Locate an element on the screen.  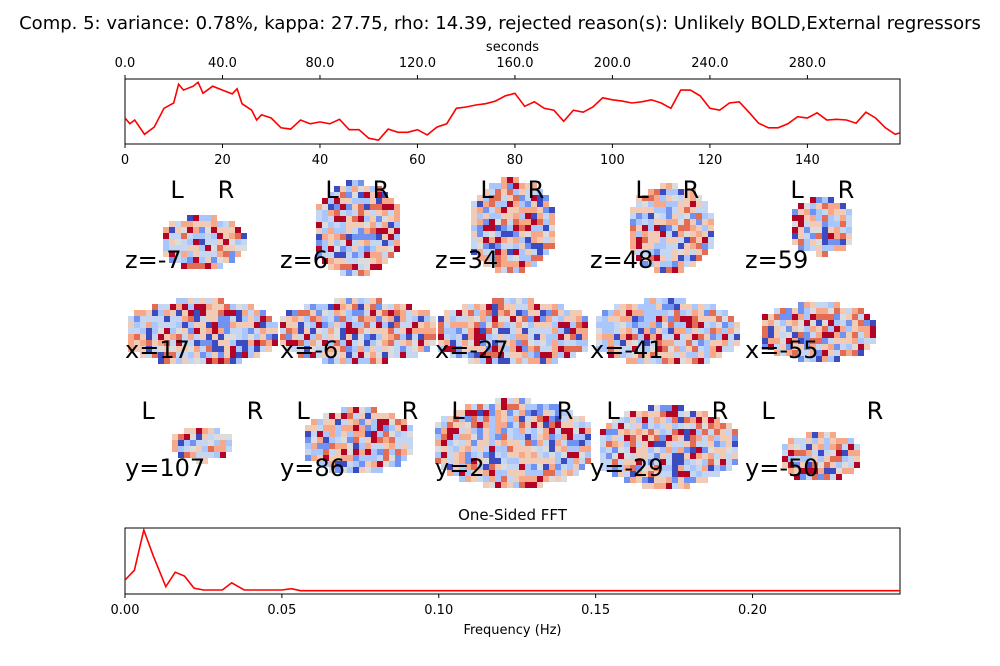
slice-label: x=-41 is located at coordinates (627, 350).